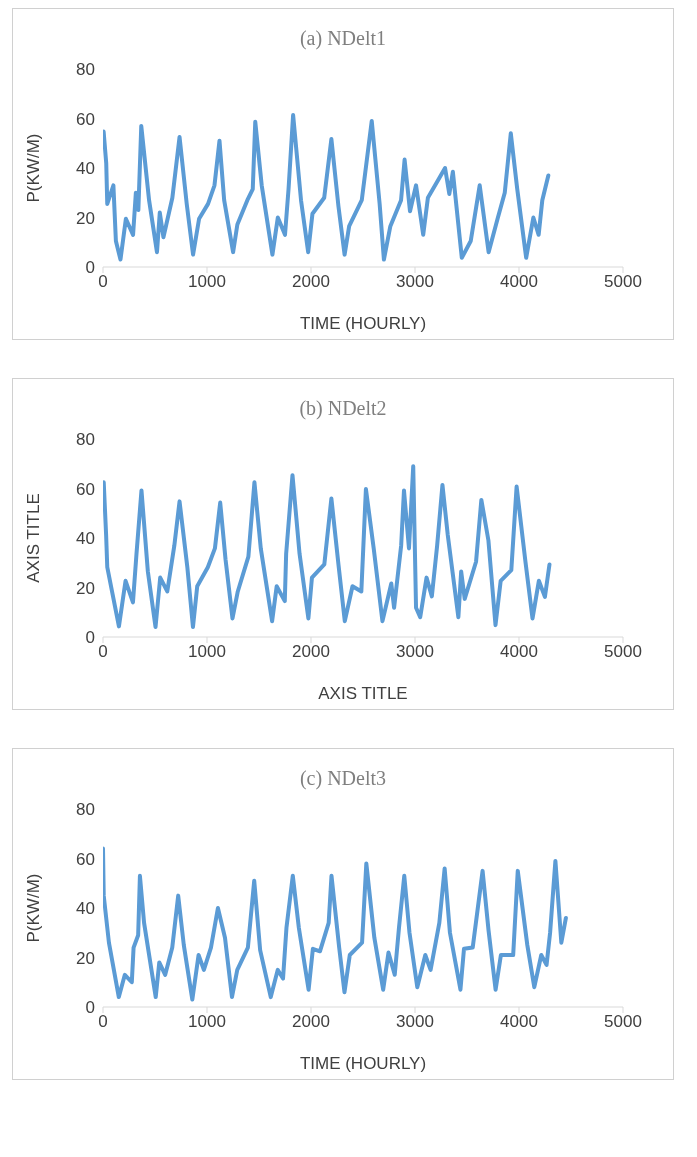 This screenshot has width=697, height=1157. What do you see at coordinates (343, 408) in the screenshot?
I see `chart-title: (b) NDelt2` at bounding box center [343, 408].